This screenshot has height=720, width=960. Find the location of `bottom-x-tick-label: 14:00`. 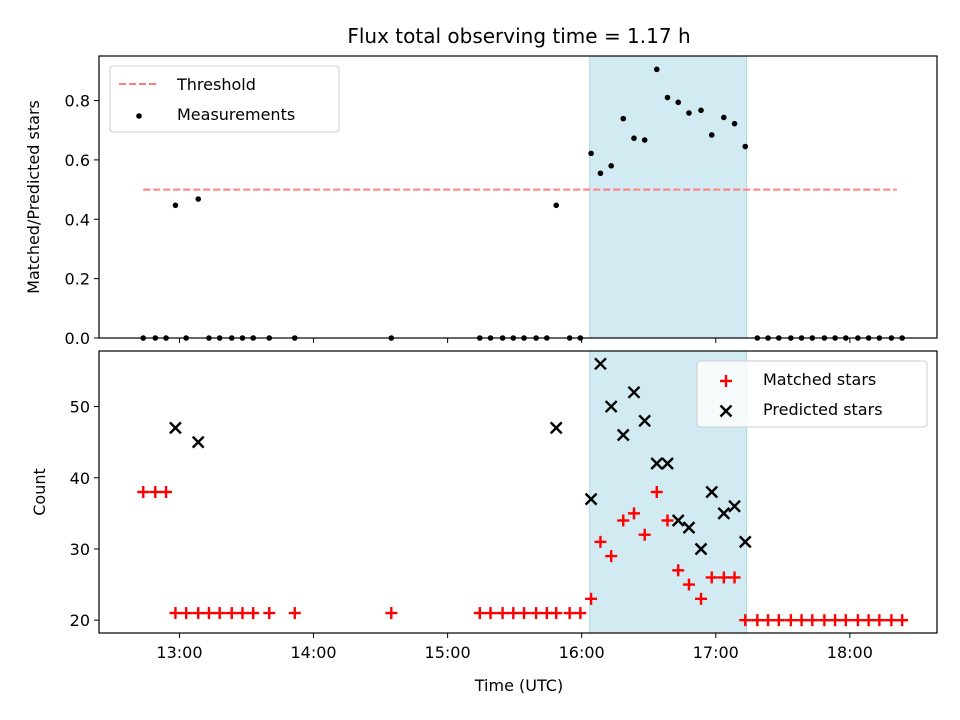

bottom-x-tick-label: 14:00 is located at coordinates (313, 652).